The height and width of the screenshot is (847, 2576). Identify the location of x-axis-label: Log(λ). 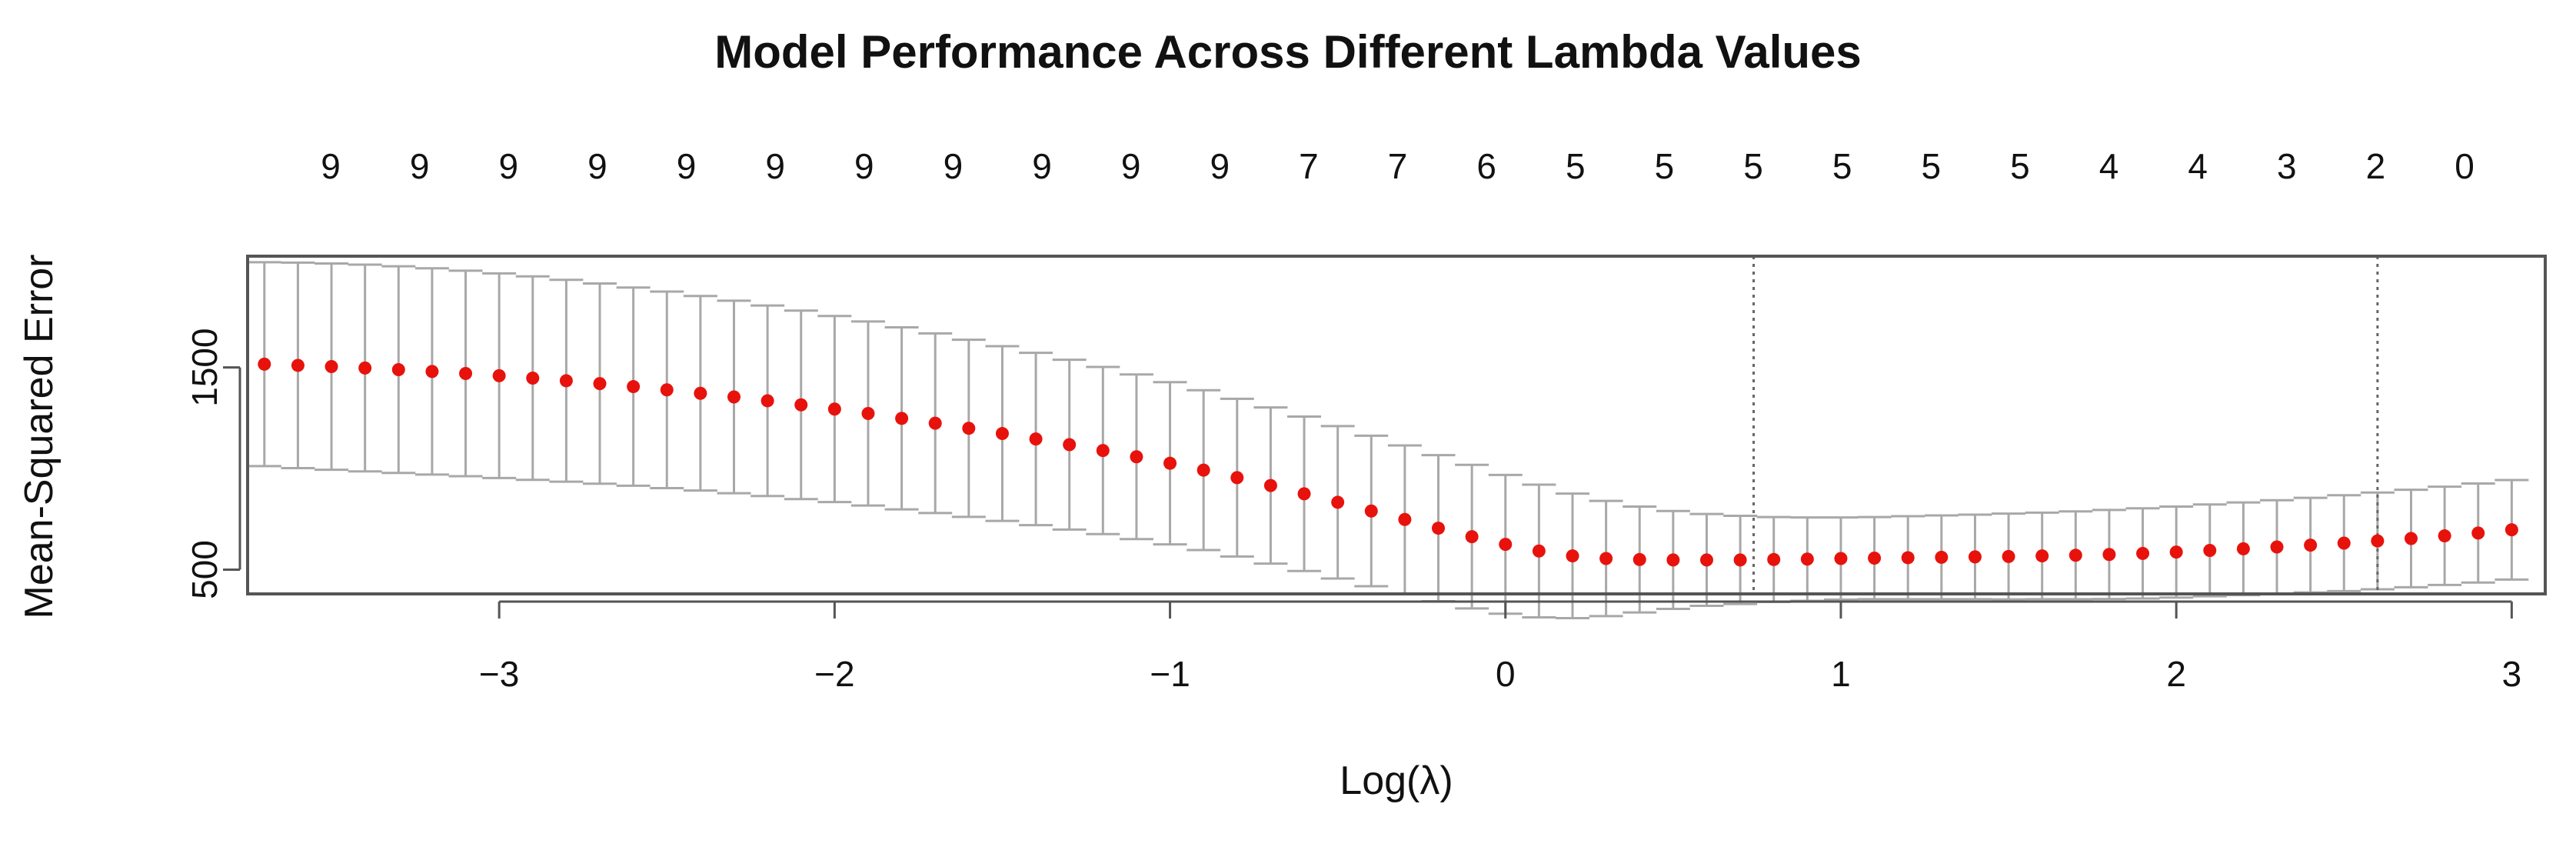
(1396, 781).